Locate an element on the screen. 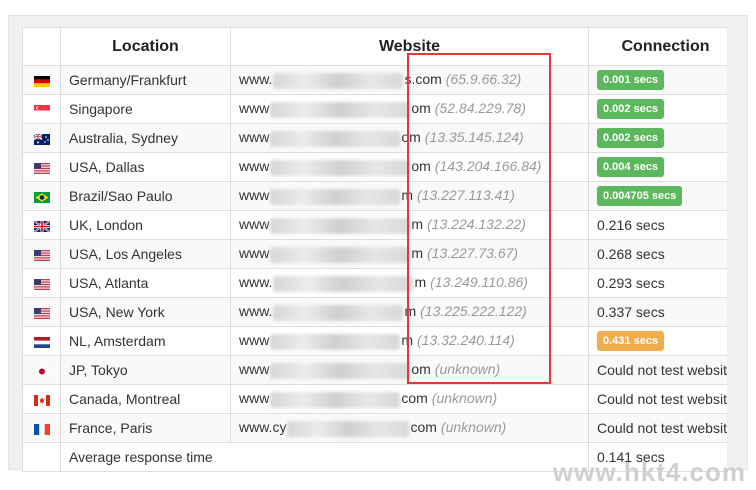 Image resolution: width=756 pixels, height=490 pixels. table-row: Singapore www om (52.84.229.78) 0.002 secs is located at coordinates (374, 109).